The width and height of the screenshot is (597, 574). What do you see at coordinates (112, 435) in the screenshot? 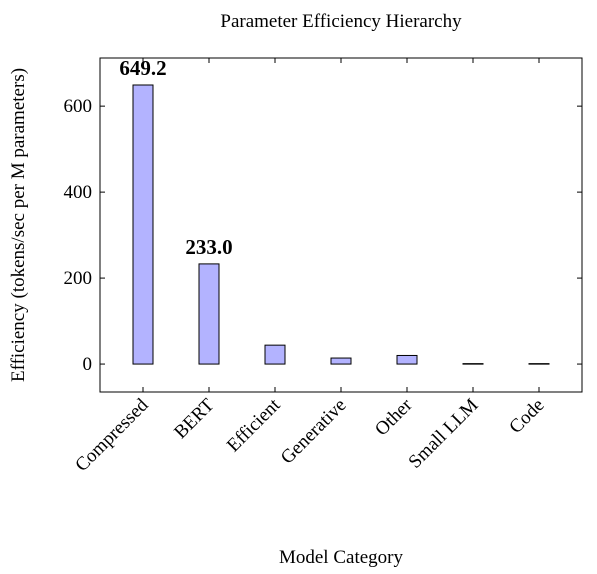
I see `x-tick-label: Compressed` at bounding box center [112, 435].